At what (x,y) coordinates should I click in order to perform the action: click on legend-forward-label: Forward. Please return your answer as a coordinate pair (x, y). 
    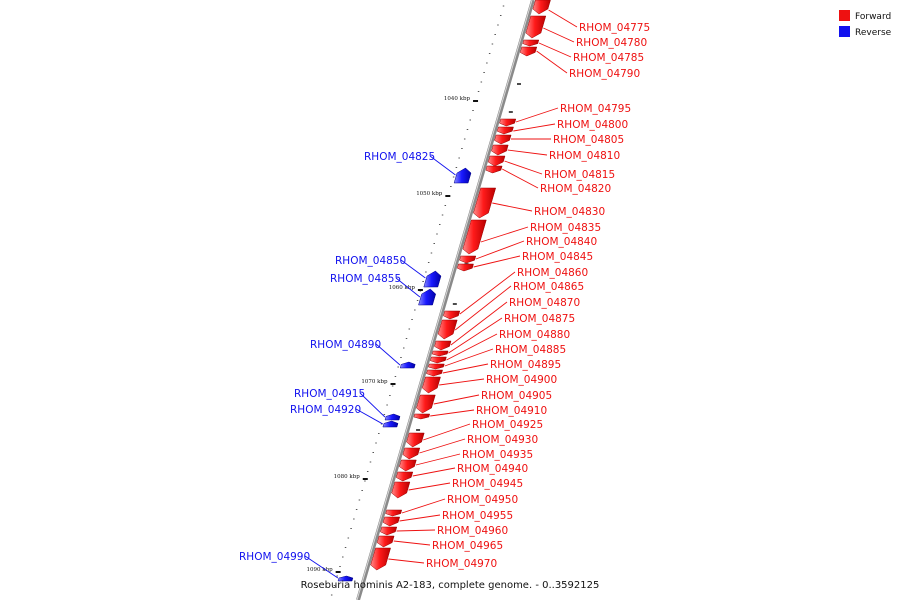
    Looking at the image, I should click on (873, 17).